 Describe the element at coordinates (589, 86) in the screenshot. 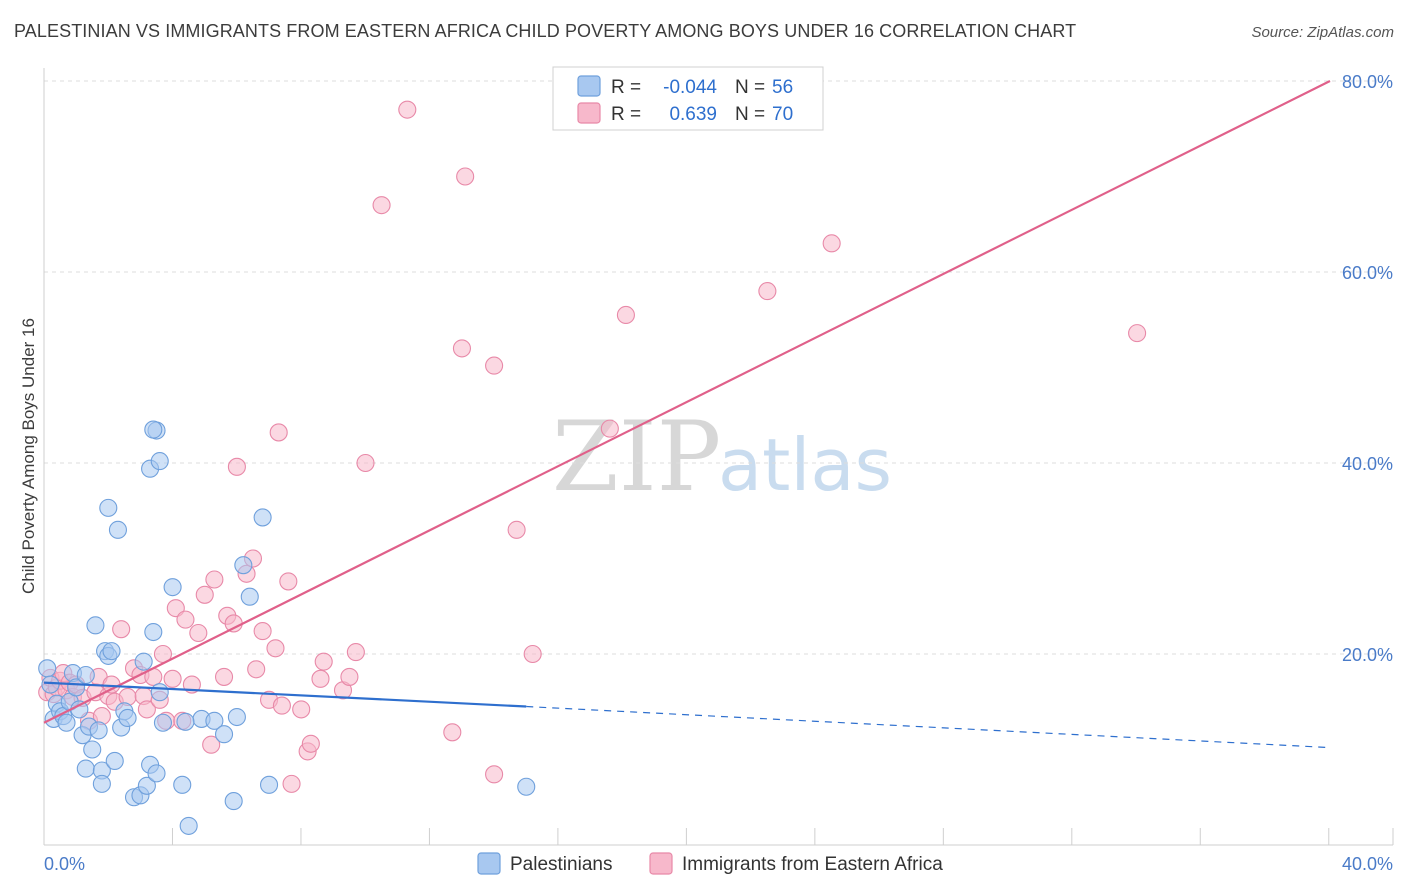

I see `legend-swatch-palestinians` at that location.